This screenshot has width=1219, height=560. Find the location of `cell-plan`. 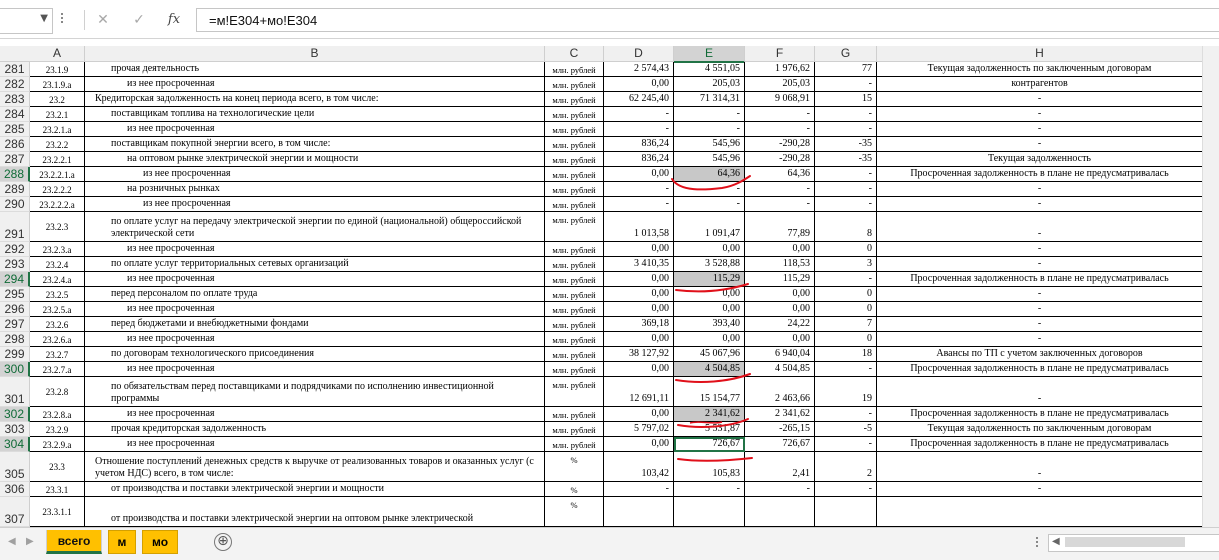

cell-plan is located at coordinates (639, 512).